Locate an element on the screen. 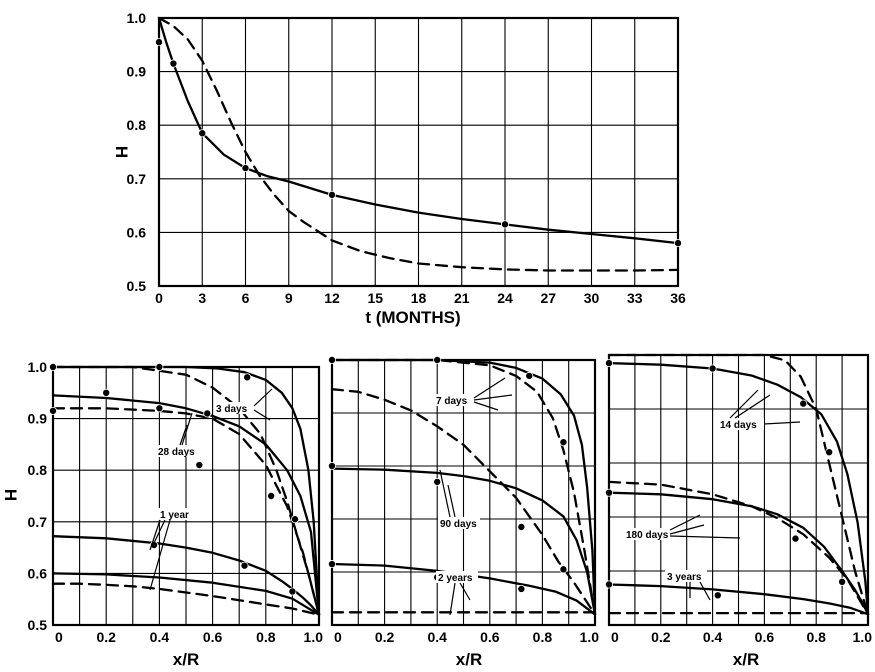 This screenshot has height=672, width=875. xticks-bm: 0 0.2 0.4 0.6 0.8 1.0 is located at coordinates (466, 637).